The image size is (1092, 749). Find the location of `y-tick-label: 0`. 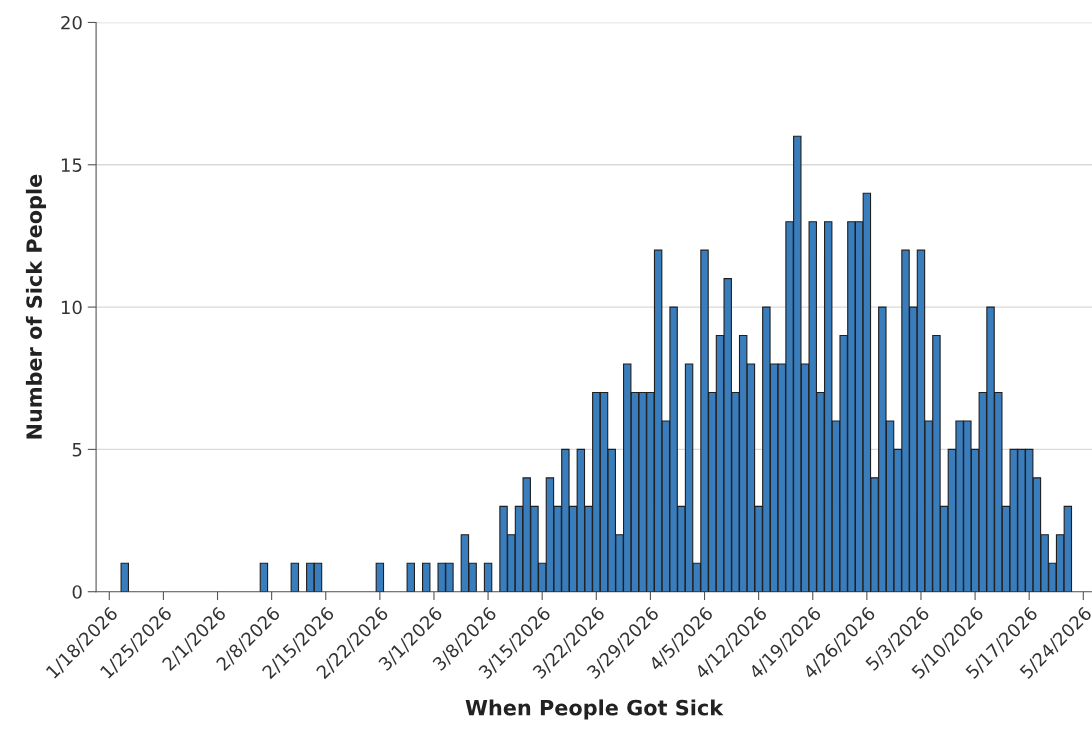

y-tick-label: 0 is located at coordinates (77, 592).